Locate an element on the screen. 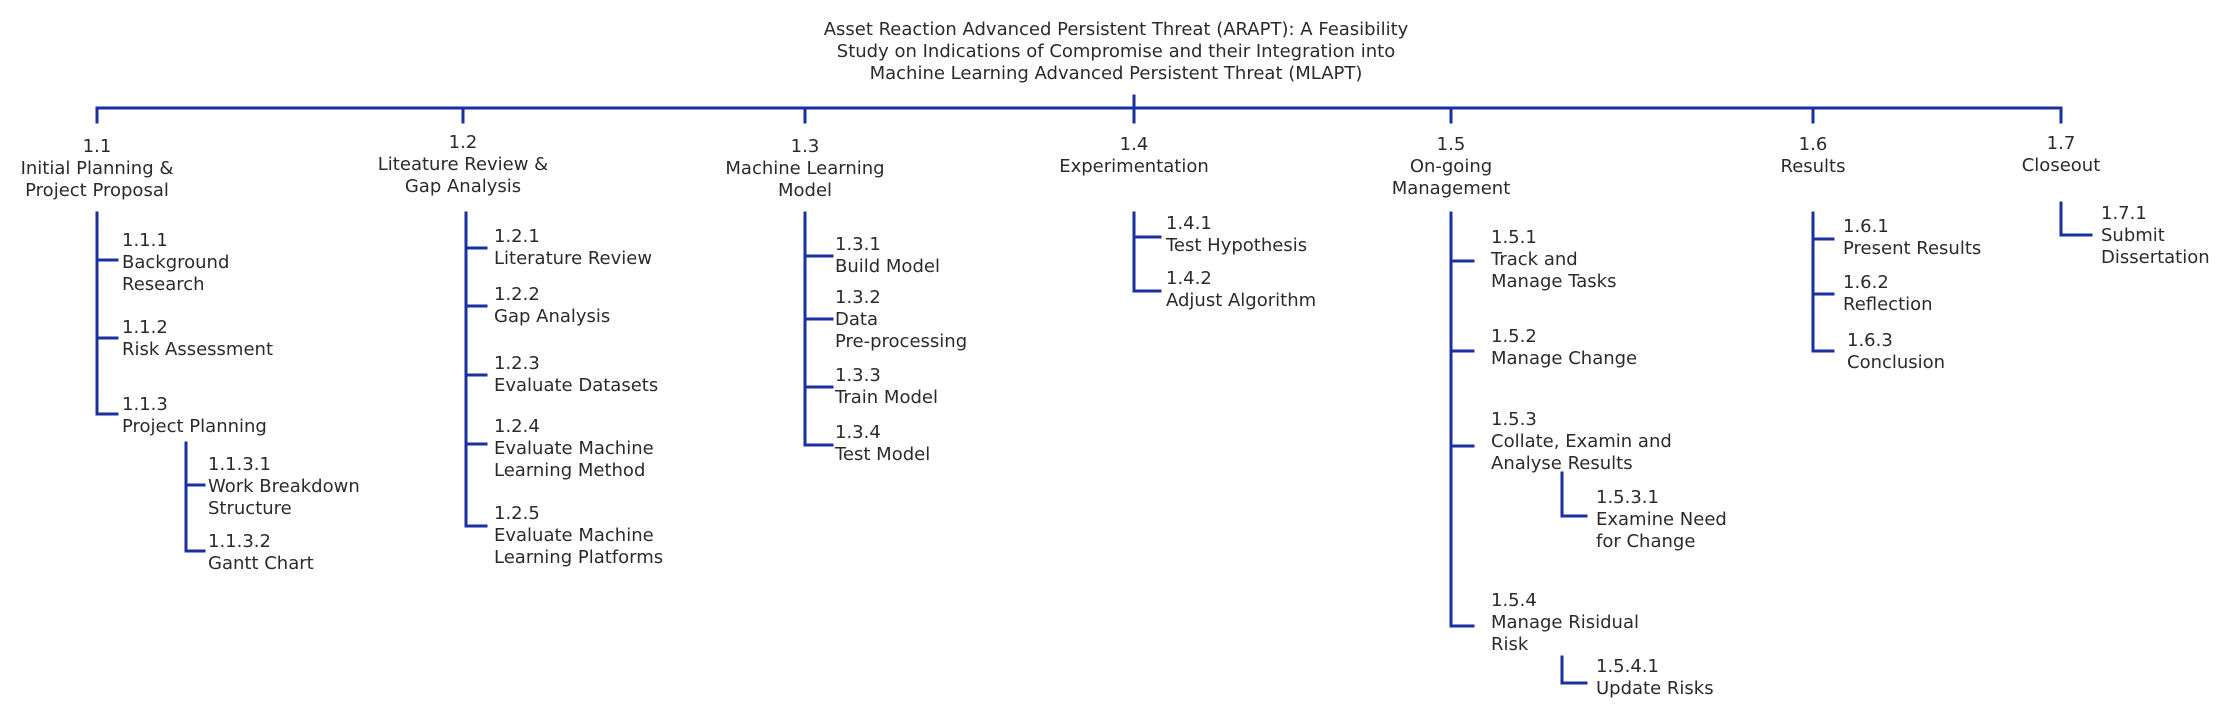 Image resolution: width=2233 pixels, height=711 pixels. node-label: Conclusion is located at coordinates (1896, 362).